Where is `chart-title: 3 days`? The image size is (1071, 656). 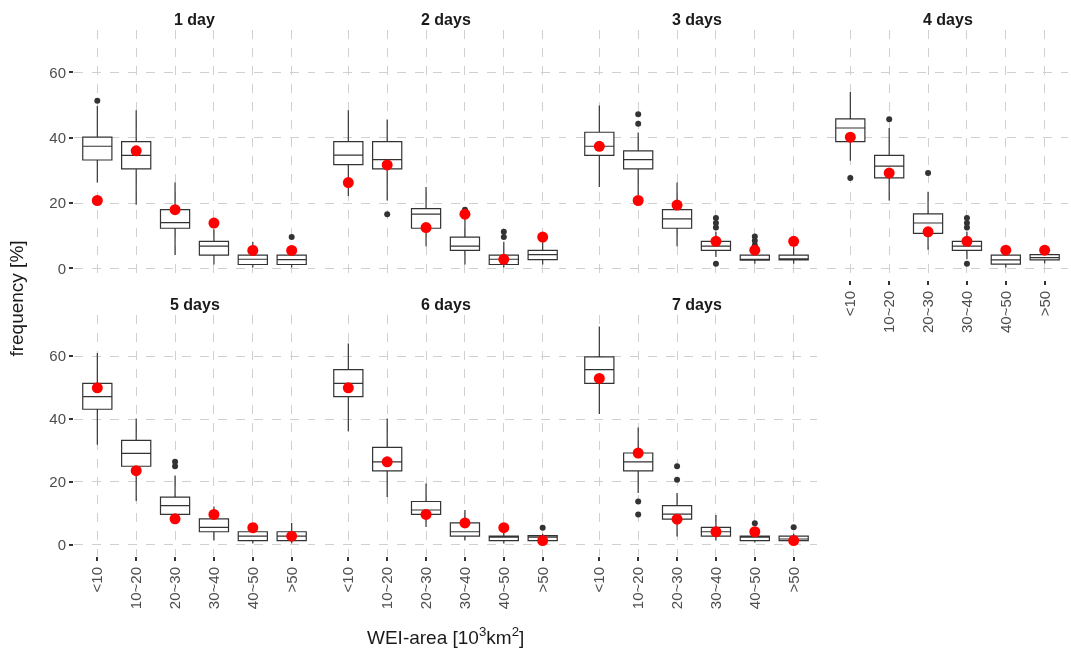
chart-title: 3 days is located at coordinates (697, 19).